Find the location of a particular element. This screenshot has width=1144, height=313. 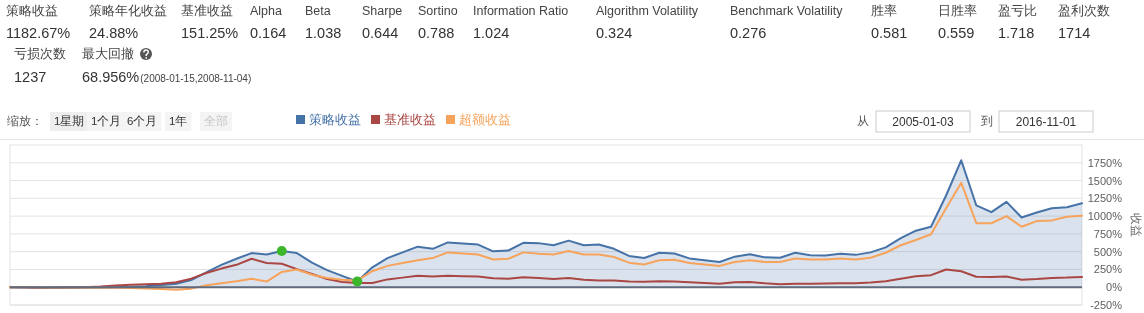

text: 1.038 is located at coordinates (323, 33).